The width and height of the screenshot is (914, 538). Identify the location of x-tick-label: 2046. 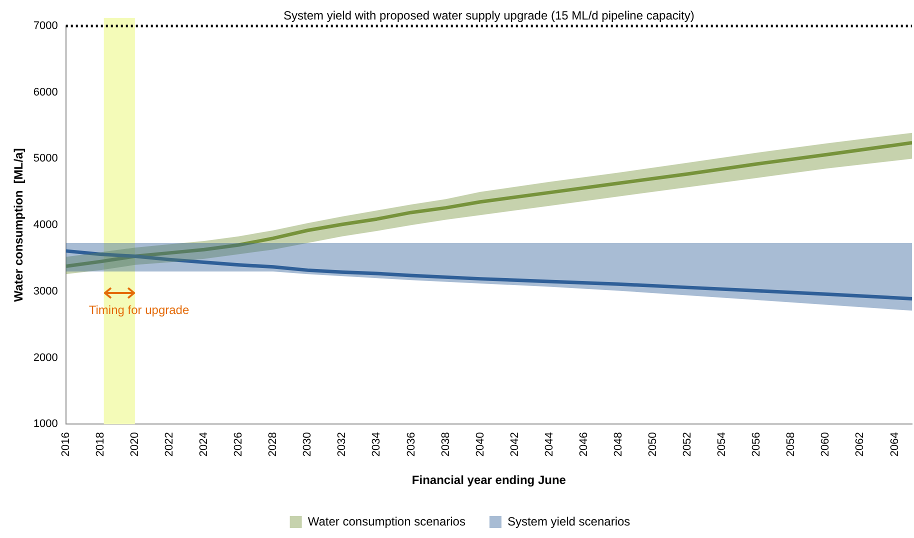
(584, 444).